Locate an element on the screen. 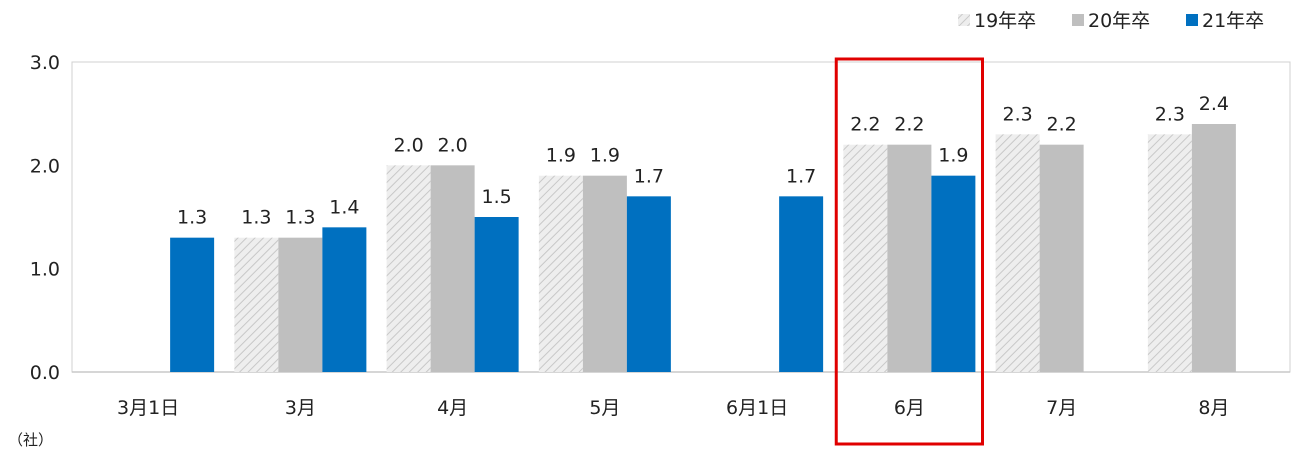  x-tick-label: 6月 is located at coordinates (909, 408).